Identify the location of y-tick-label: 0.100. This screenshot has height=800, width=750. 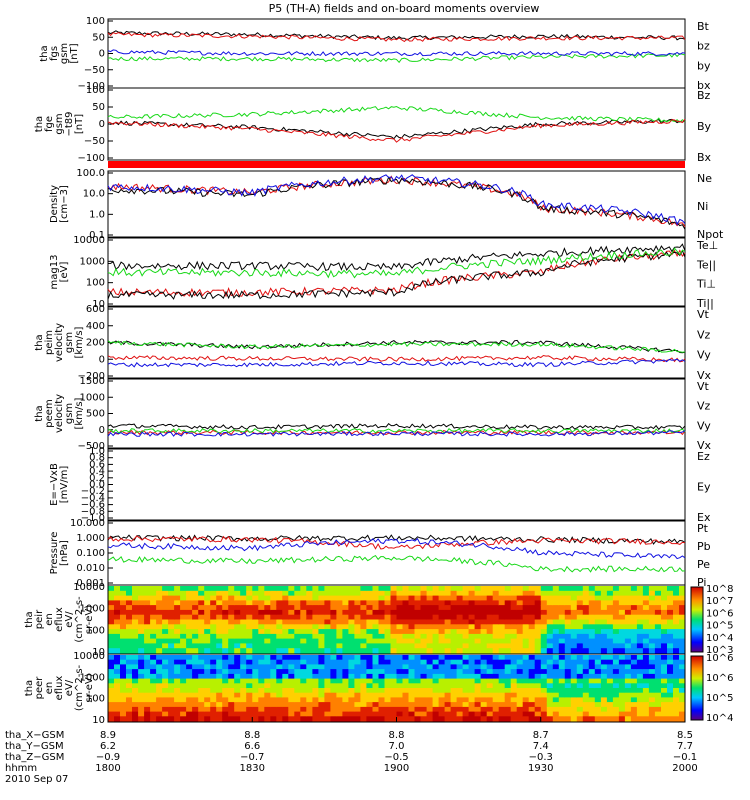
(90, 553).